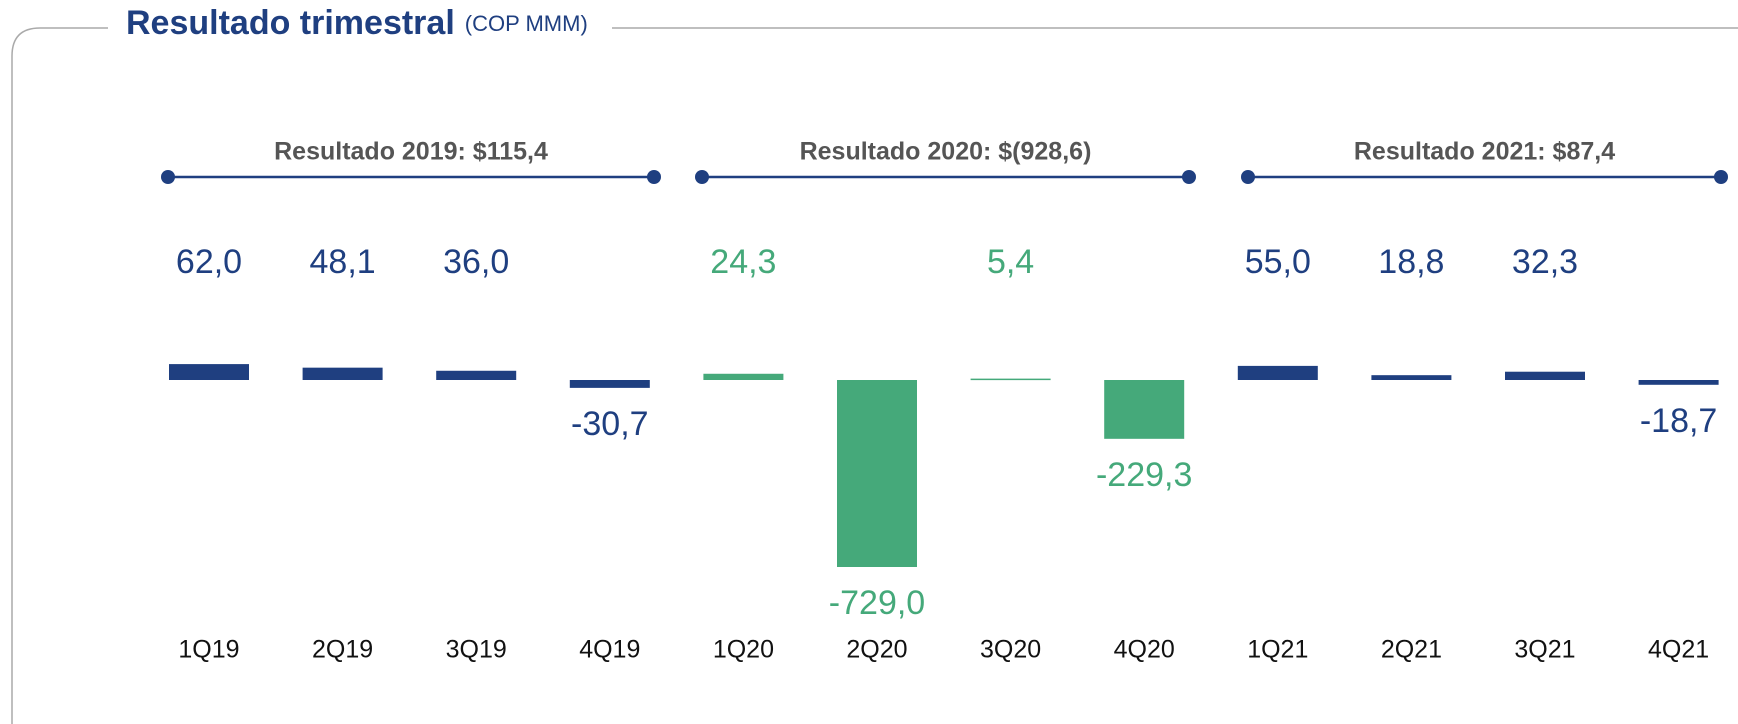  What do you see at coordinates (1484, 152) in the screenshot?
I see `group-label: Resultado 2021: $87,4` at bounding box center [1484, 152].